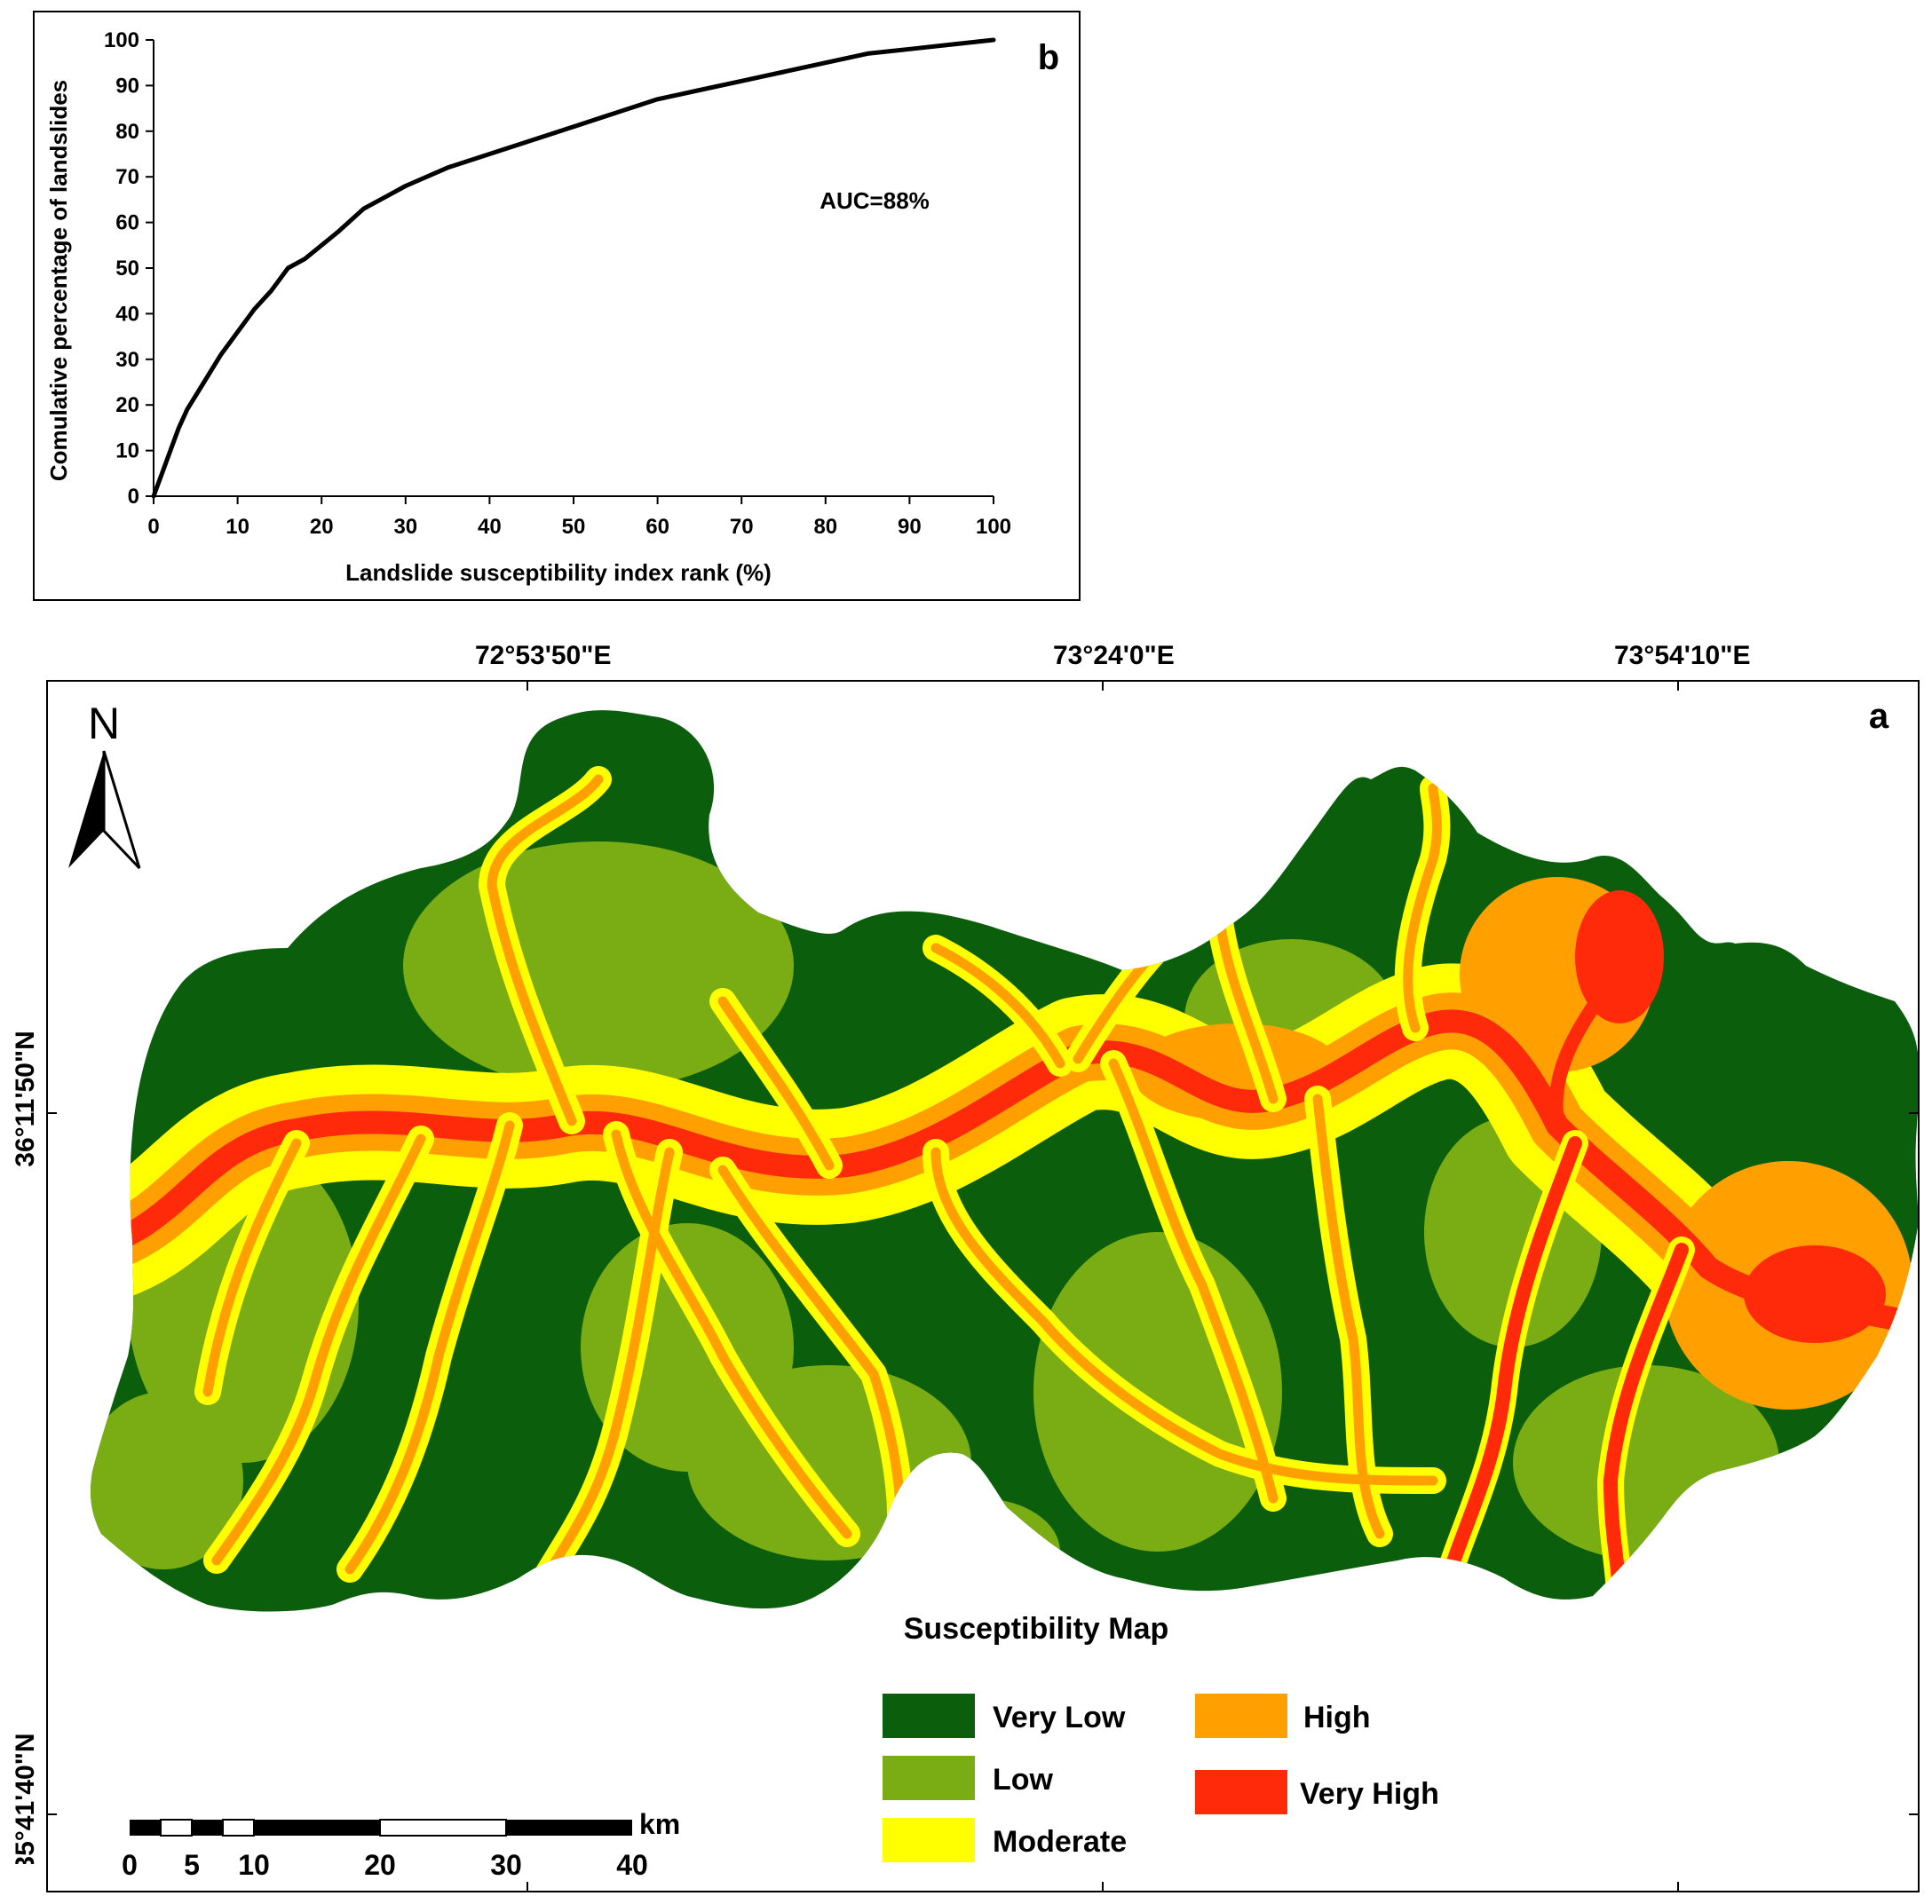  What do you see at coordinates (1059, 1717) in the screenshot?
I see `legend-label-very-low: Very Low` at bounding box center [1059, 1717].